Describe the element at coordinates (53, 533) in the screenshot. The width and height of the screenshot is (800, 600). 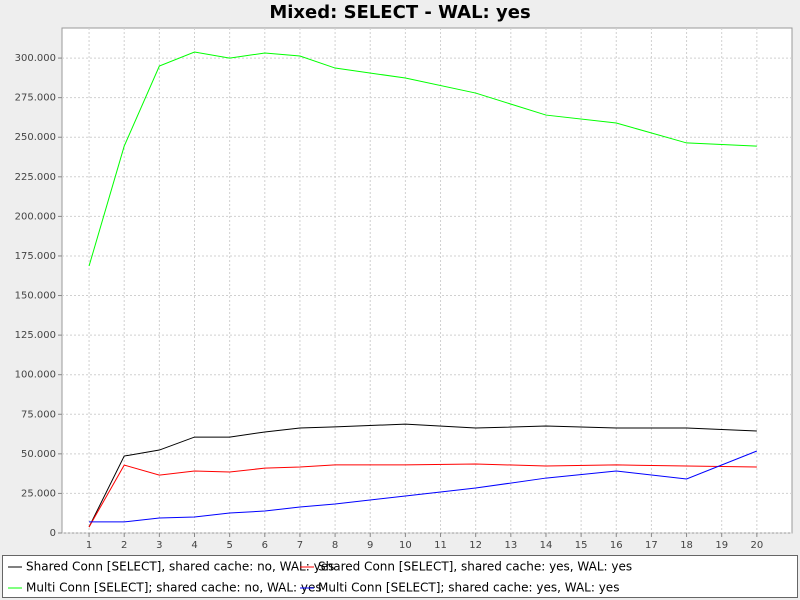
I see `y-tick-label: 0` at that location.